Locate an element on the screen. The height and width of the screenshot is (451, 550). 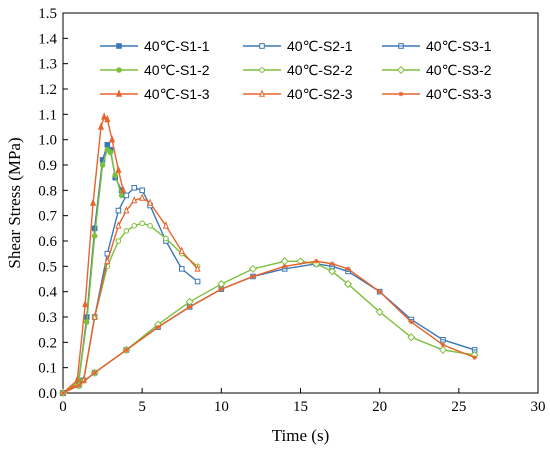
y-tick-label: 0.4 is located at coordinates (47, 293).